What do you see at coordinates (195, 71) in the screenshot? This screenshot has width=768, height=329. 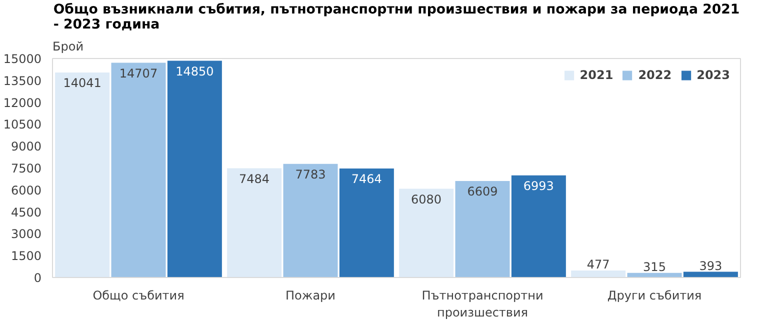 I see `data-label: 14850` at bounding box center [195, 71].